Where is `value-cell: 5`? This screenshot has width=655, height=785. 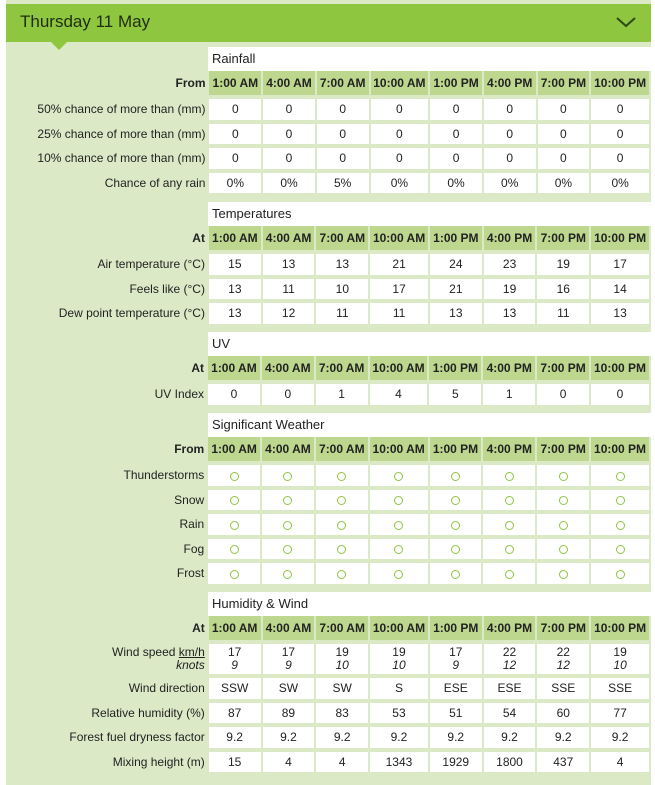 value-cell: 5 is located at coordinates (455, 394).